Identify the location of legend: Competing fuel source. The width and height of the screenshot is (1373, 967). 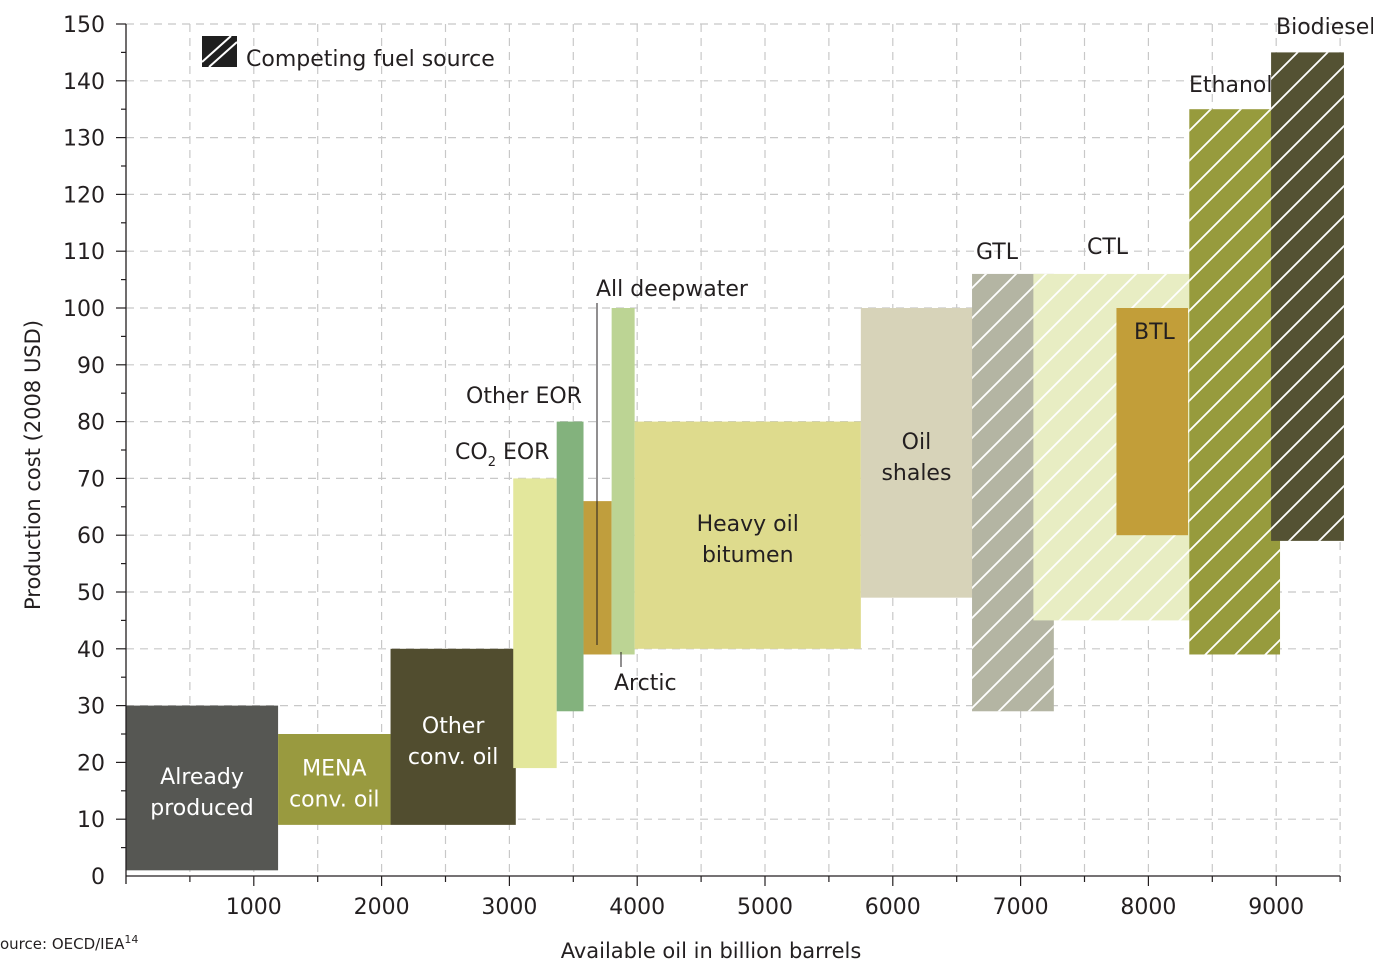
(348, 53).